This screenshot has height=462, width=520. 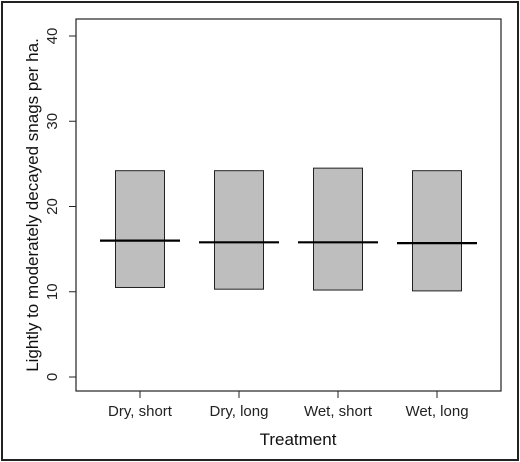 I want to click on x-tick-label-4: Wet, long, so click(x=436, y=411).